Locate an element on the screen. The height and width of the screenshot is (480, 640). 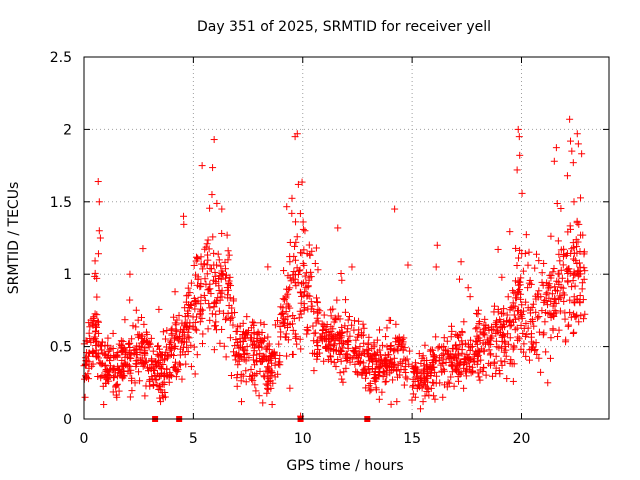
data-point-1921 is located at coordinates (517, 170).